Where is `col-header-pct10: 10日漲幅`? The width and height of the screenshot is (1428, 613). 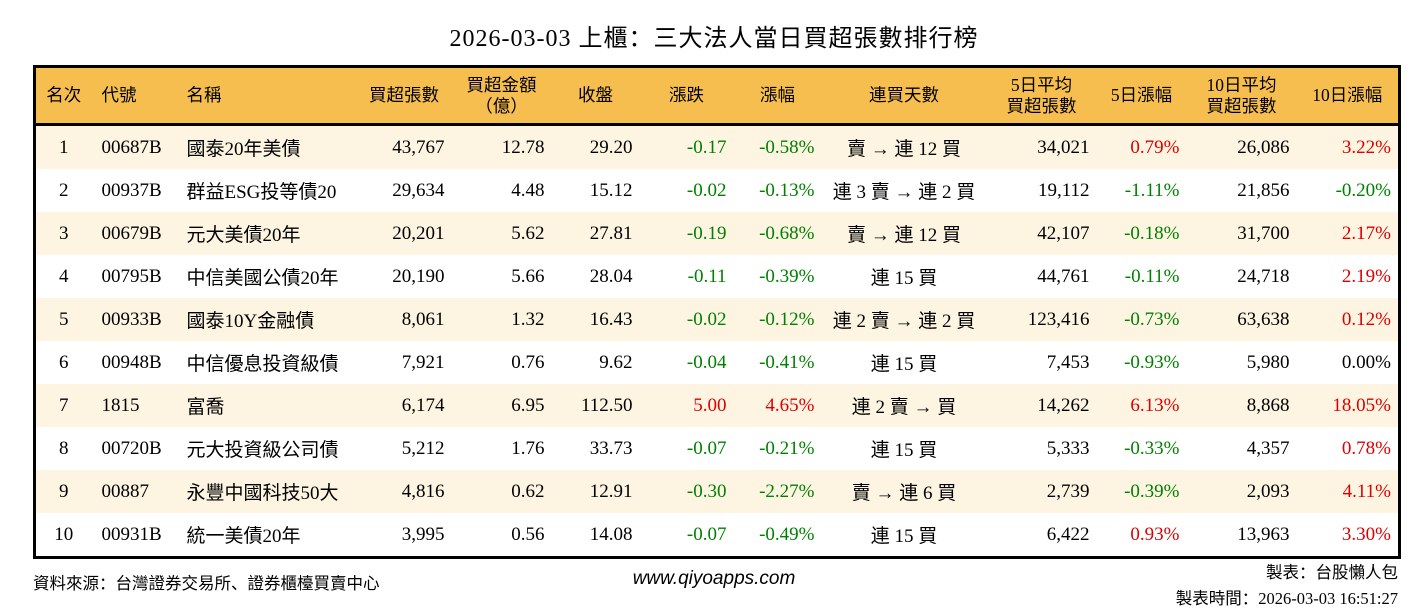 col-header-pct10: 10日漲幅 is located at coordinates (1348, 96).